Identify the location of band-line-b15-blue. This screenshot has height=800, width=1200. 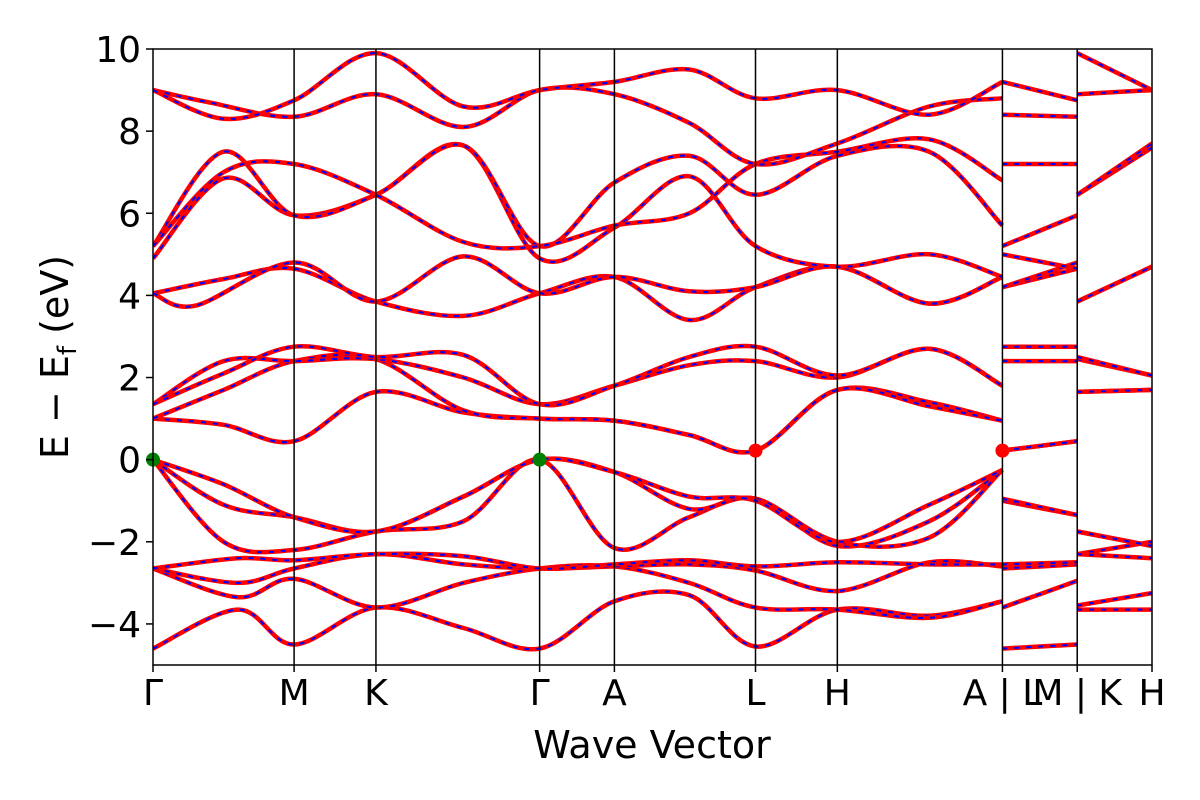
(652, 195).